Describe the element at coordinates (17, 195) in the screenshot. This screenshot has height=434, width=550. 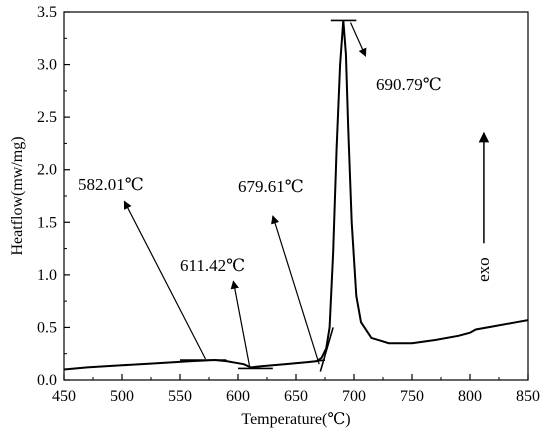
I see `y-axis-label: Heatflow(mw/mg)` at that location.